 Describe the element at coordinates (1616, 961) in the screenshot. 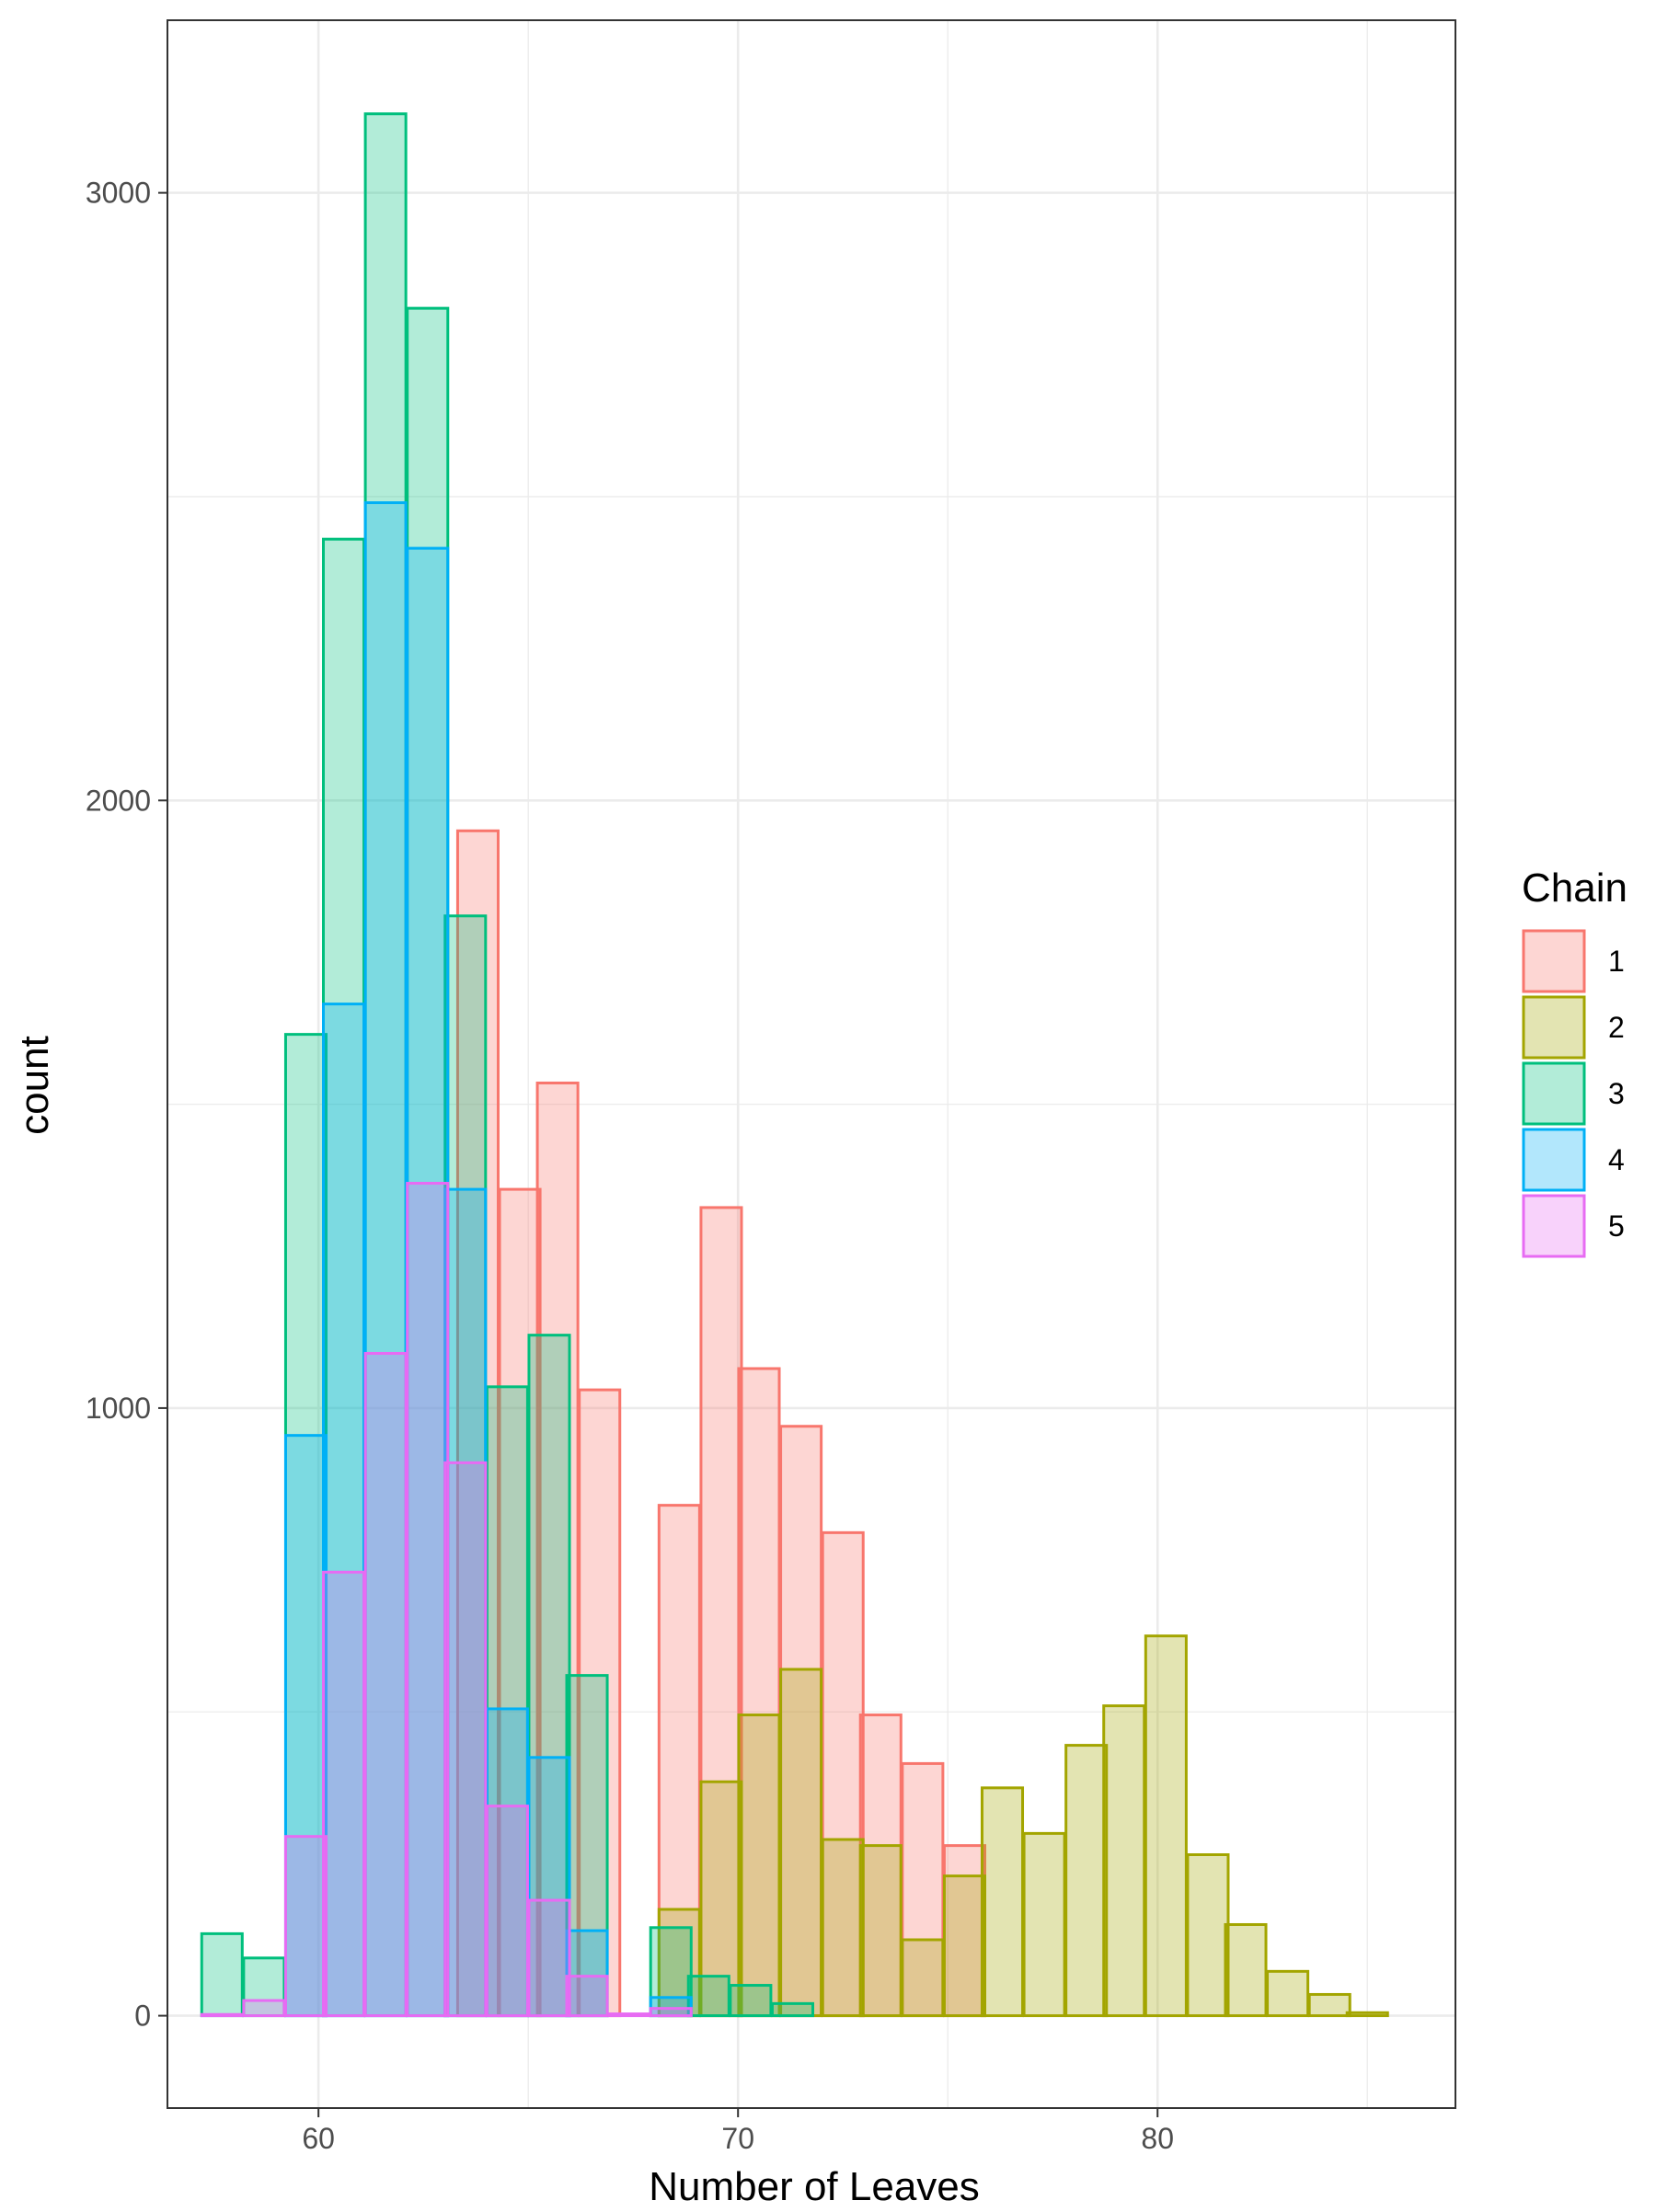

I see `legend-label-1: 1` at that location.